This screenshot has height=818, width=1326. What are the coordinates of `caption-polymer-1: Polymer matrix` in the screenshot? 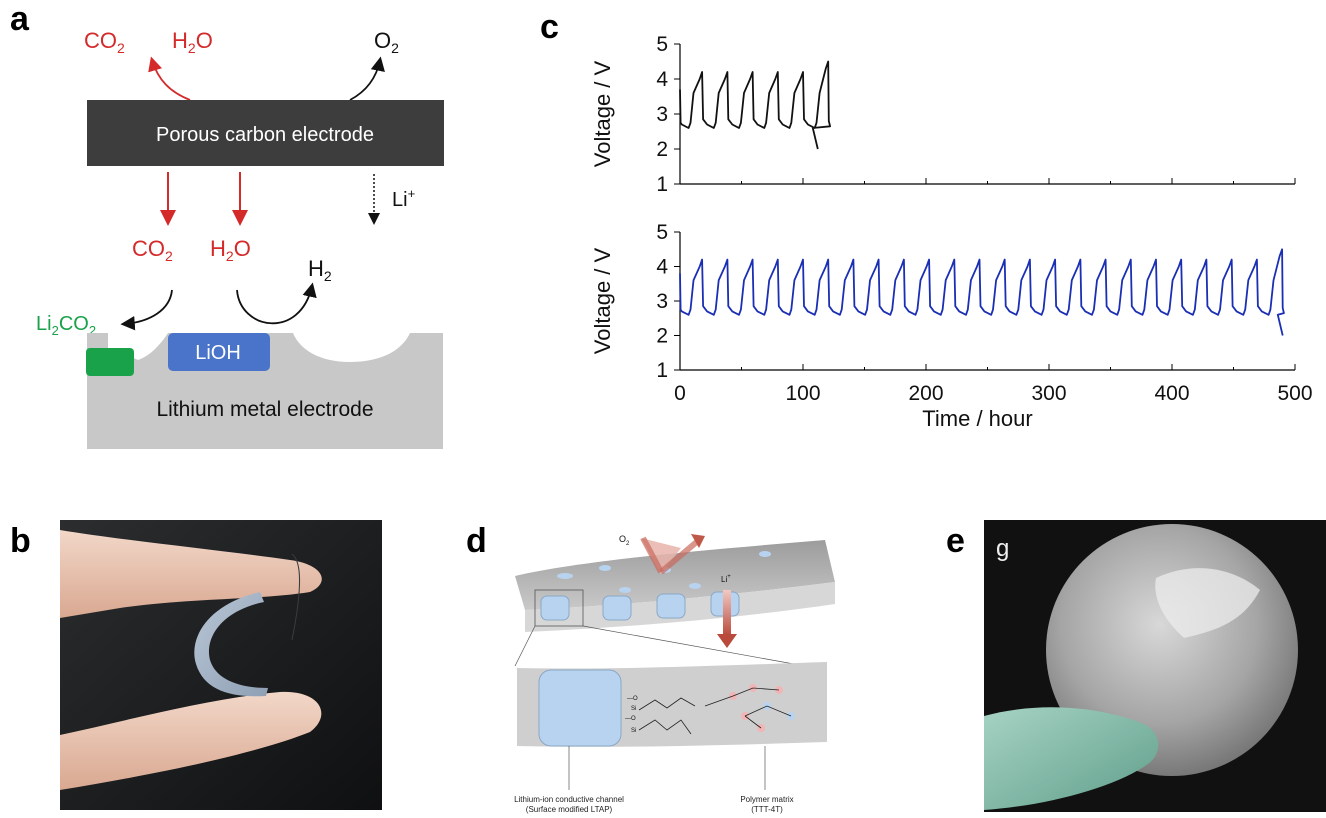 It's located at (766, 799).